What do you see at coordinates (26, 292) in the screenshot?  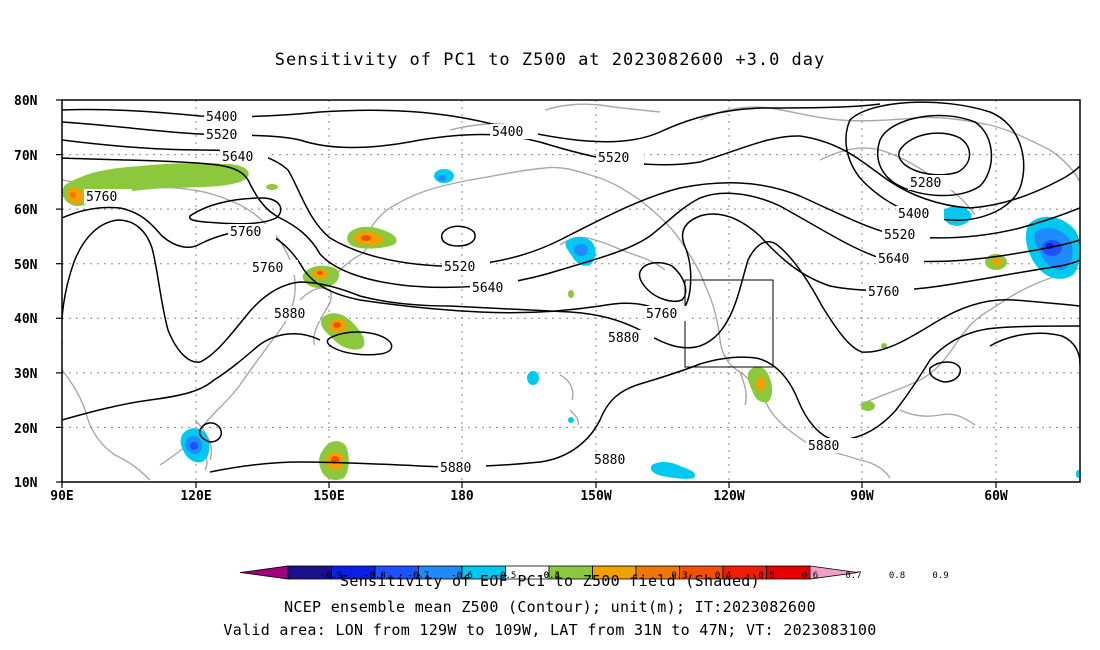 I see `latitude-labels: 80N 70N 60N 50N 40N 30N 20N 10N` at bounding box center [26, 292].